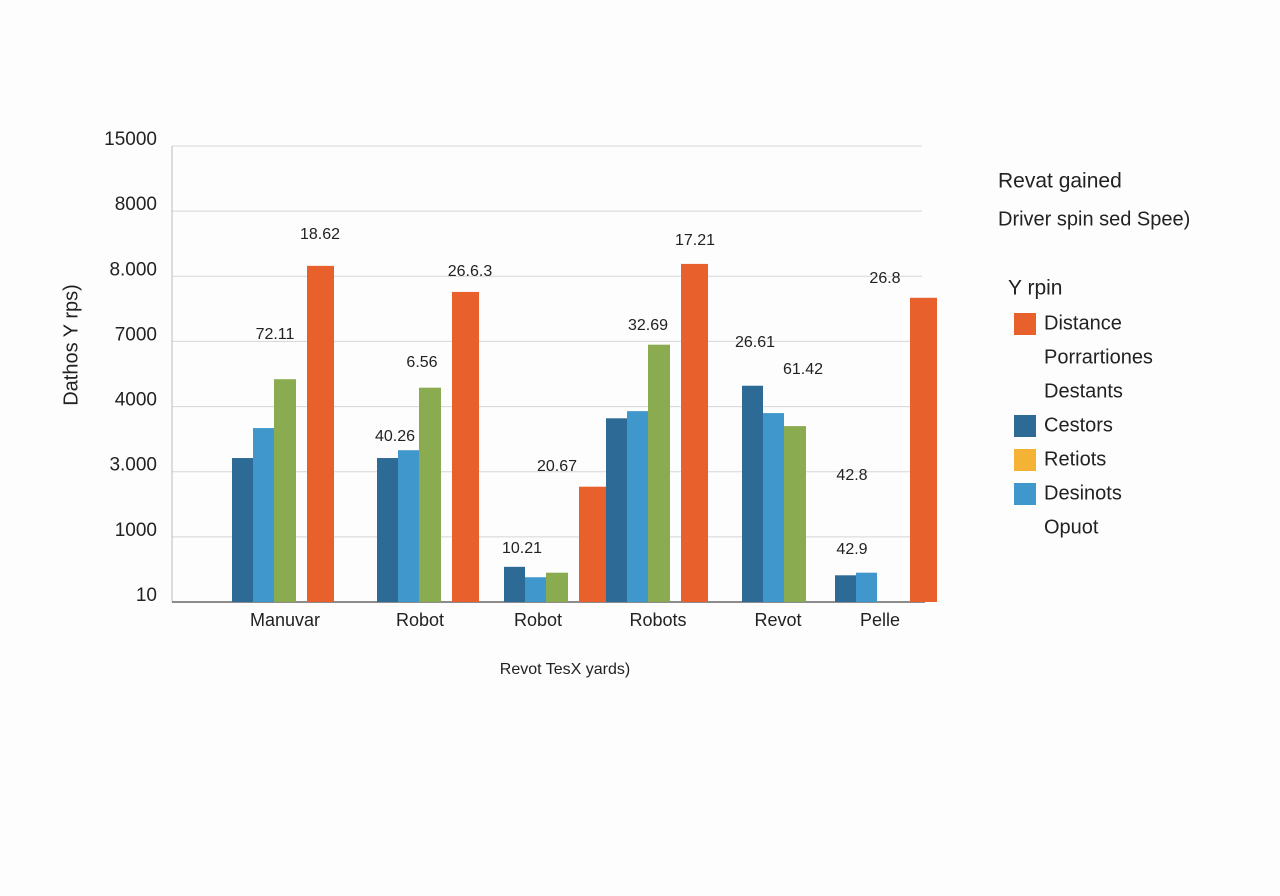 The width and height of the screenshot is (1280, 896). What do you see at coordinates (755, 342) in the screenshot?
I see `annotation: 26.61` at bounding box center [755, 342].